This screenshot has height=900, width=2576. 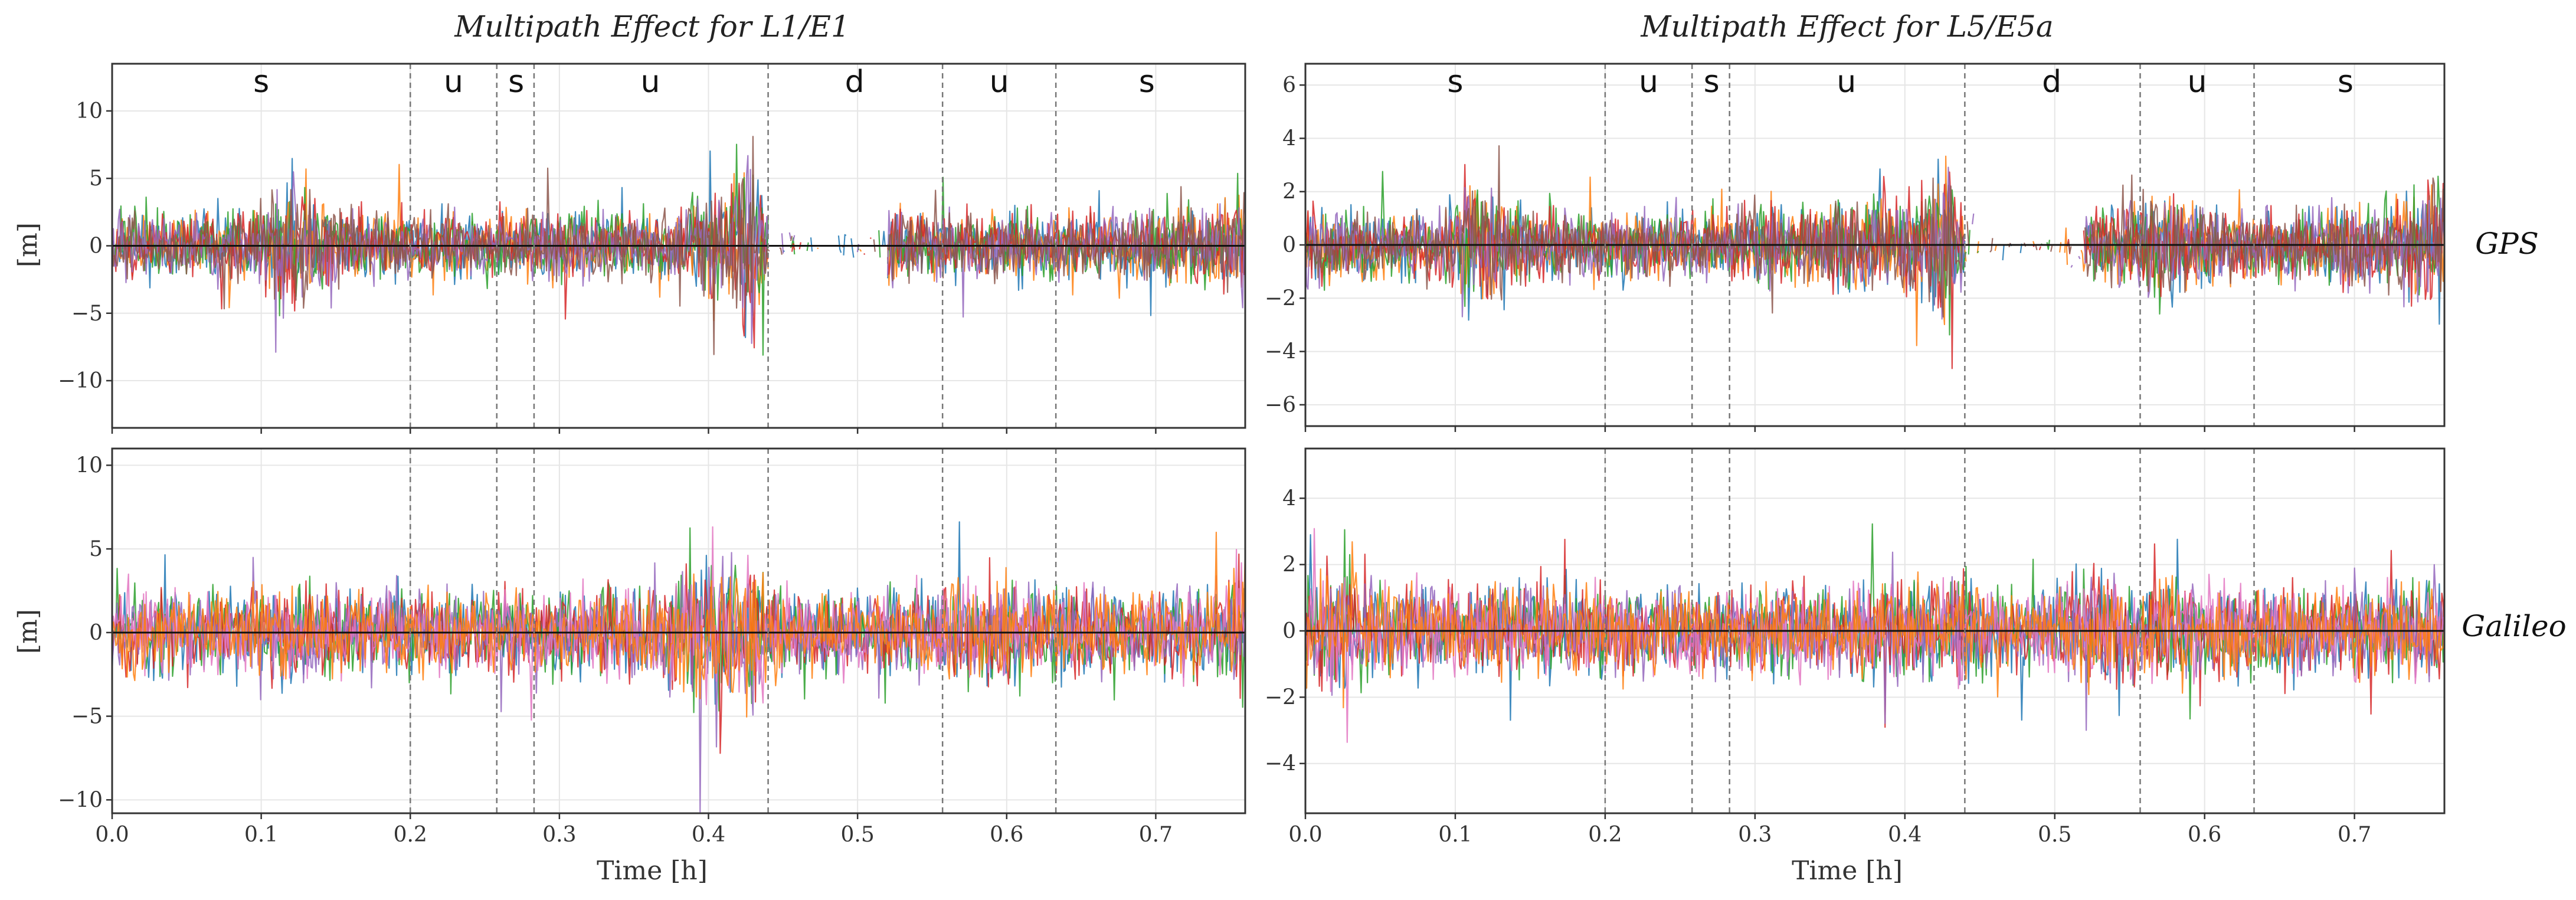 I want to click on series-line-sat-red, so click(x=1875, y=266).